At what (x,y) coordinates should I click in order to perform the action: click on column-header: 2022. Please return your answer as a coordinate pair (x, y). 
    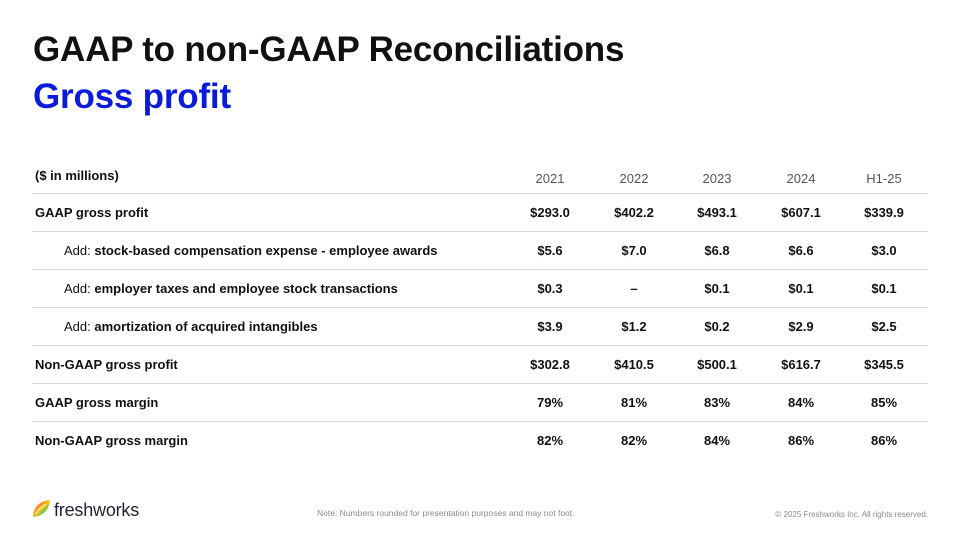
    Looking at the image, I should click on (634, 178).